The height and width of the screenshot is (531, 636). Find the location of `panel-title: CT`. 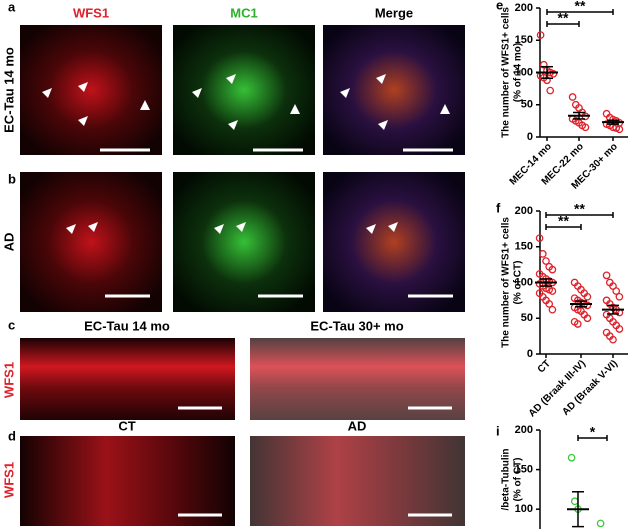

panel-title: CT is located at coordinates (126, 425).